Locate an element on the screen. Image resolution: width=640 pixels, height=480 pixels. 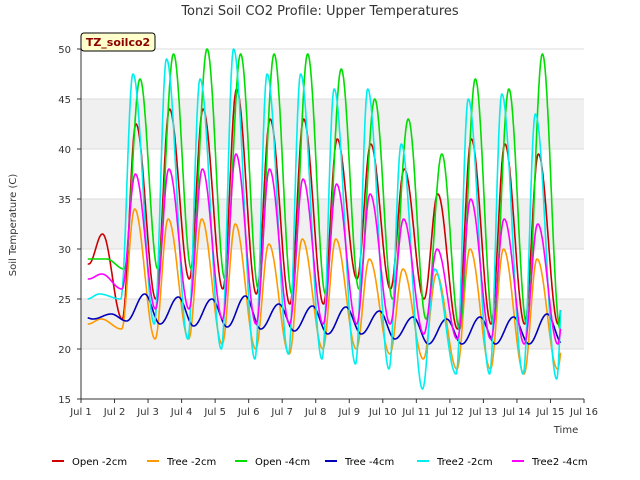
x-tick-label: Jul 9 is located at coordinates (348, 412).